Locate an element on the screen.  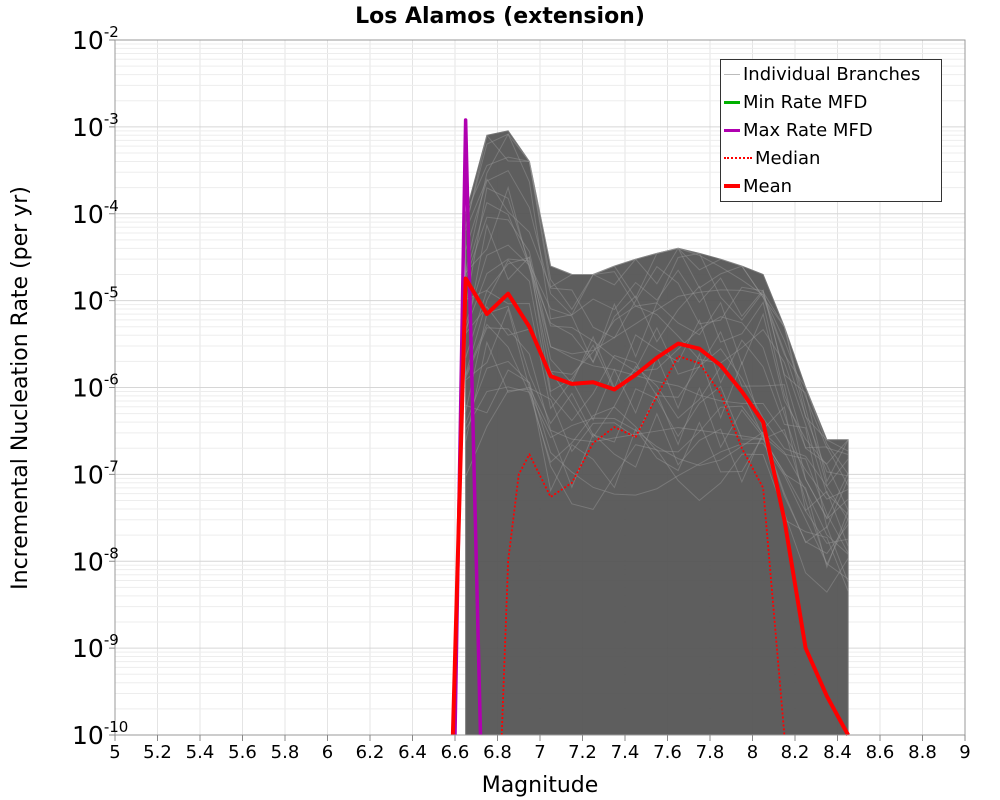
legend-swatch-min-rate is located at coordinates (732, 102).